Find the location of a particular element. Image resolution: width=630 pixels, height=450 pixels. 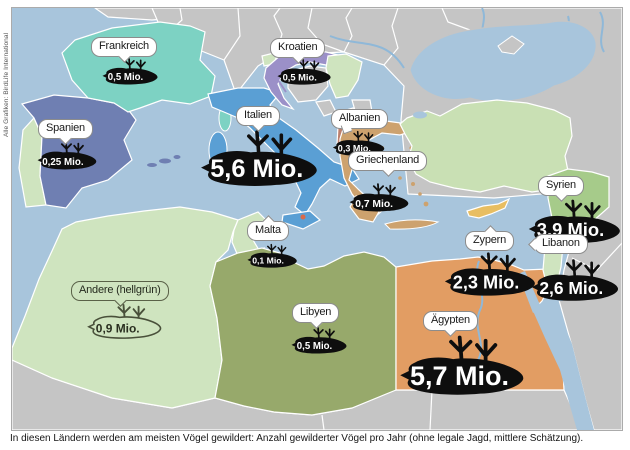

bird-value: 0,1 Mio. is located at coordinates (268, 261).